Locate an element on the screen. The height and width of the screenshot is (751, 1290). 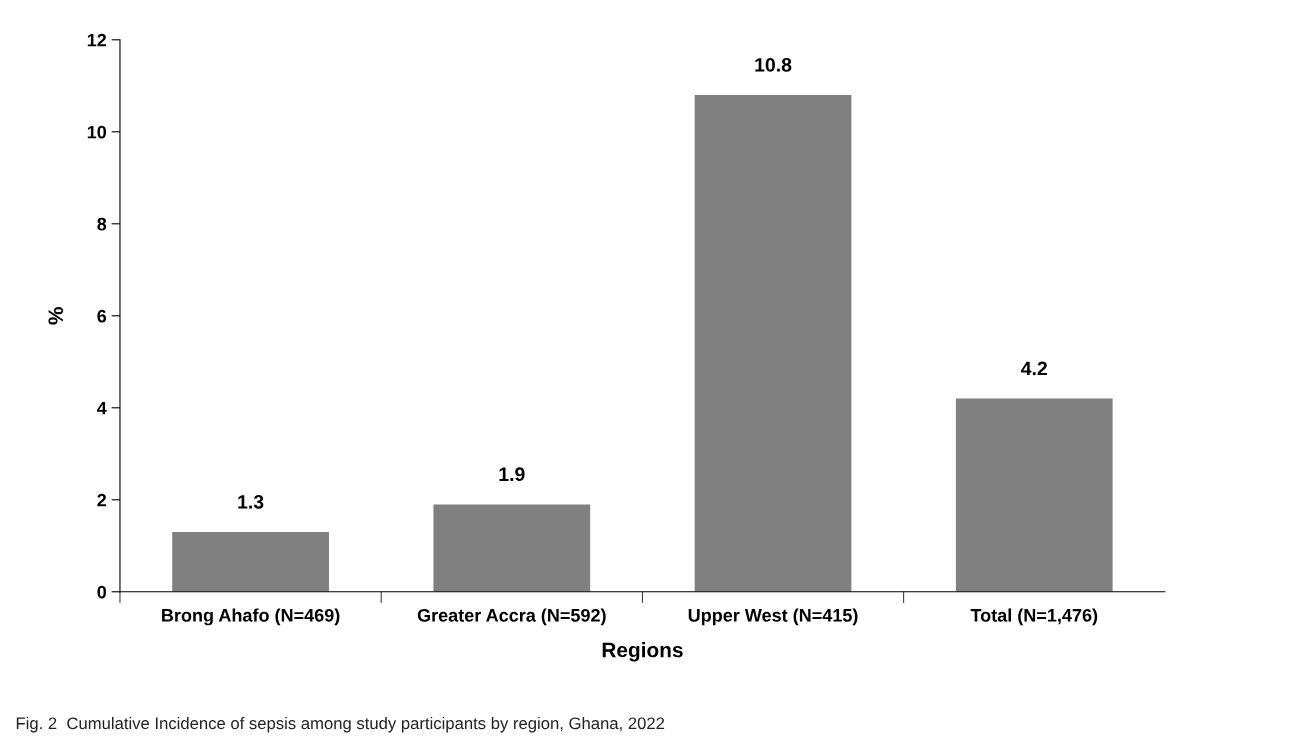
data-label: 10.8 is located at coordinates (773, 64).